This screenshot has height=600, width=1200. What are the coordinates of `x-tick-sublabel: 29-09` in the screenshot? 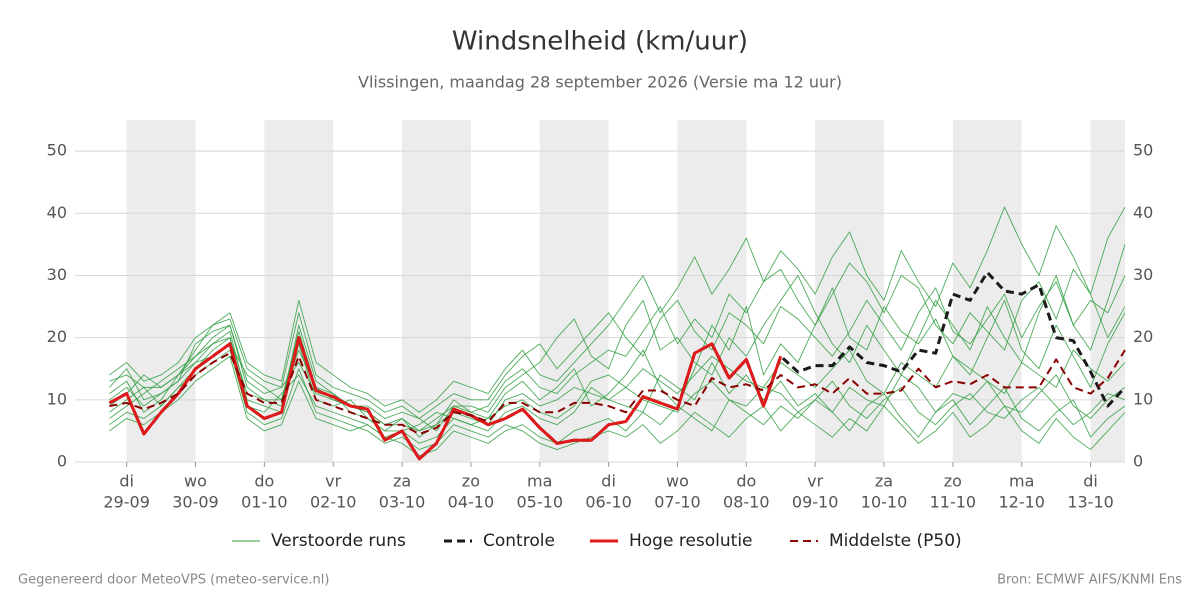 It's located at (126, 502).